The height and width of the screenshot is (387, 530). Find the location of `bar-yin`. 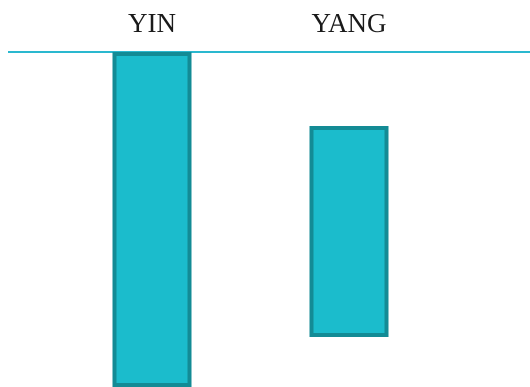

bar-yin is located at coordinates (152, 219).